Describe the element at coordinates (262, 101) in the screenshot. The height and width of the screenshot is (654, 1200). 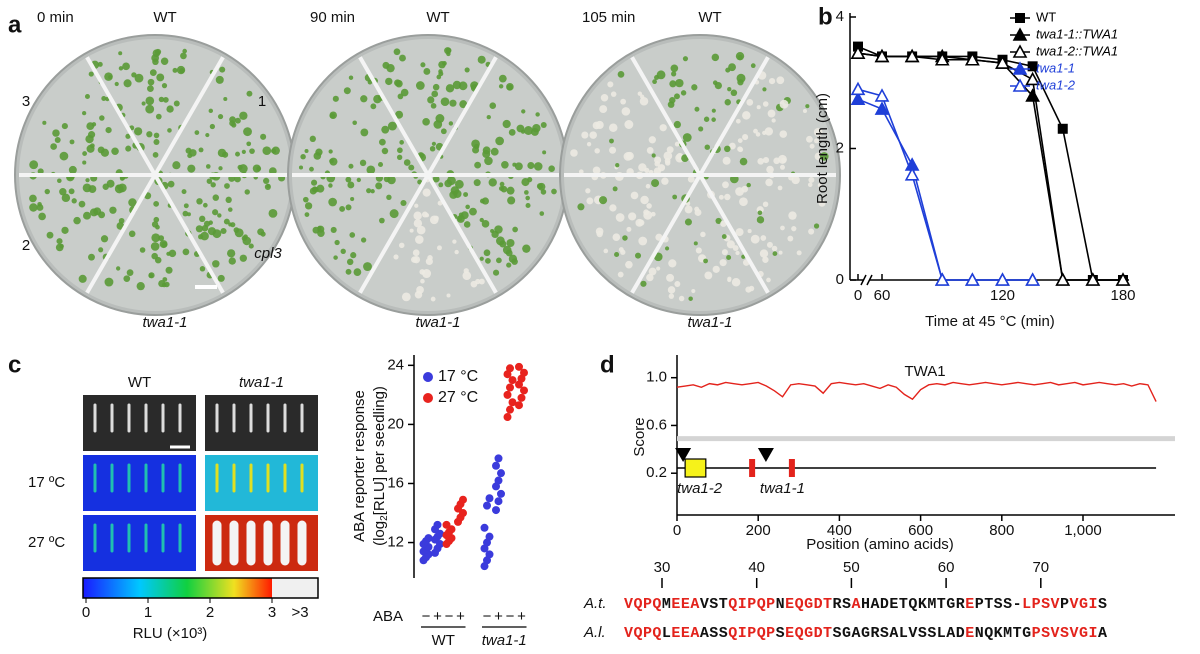
I see `genotype-label: 1` at that location.